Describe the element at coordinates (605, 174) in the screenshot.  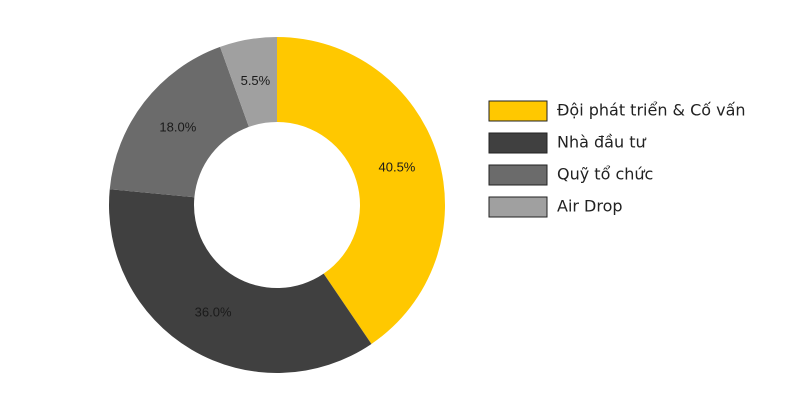
I see `legend-label: Quỹ tổ chức` at that location.